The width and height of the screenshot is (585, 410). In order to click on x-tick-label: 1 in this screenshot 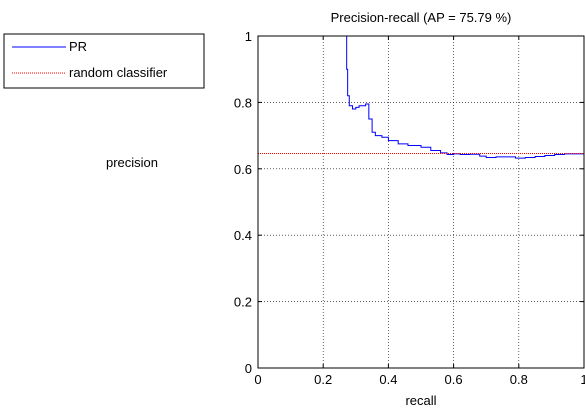, I will do `click(582, 379)`.